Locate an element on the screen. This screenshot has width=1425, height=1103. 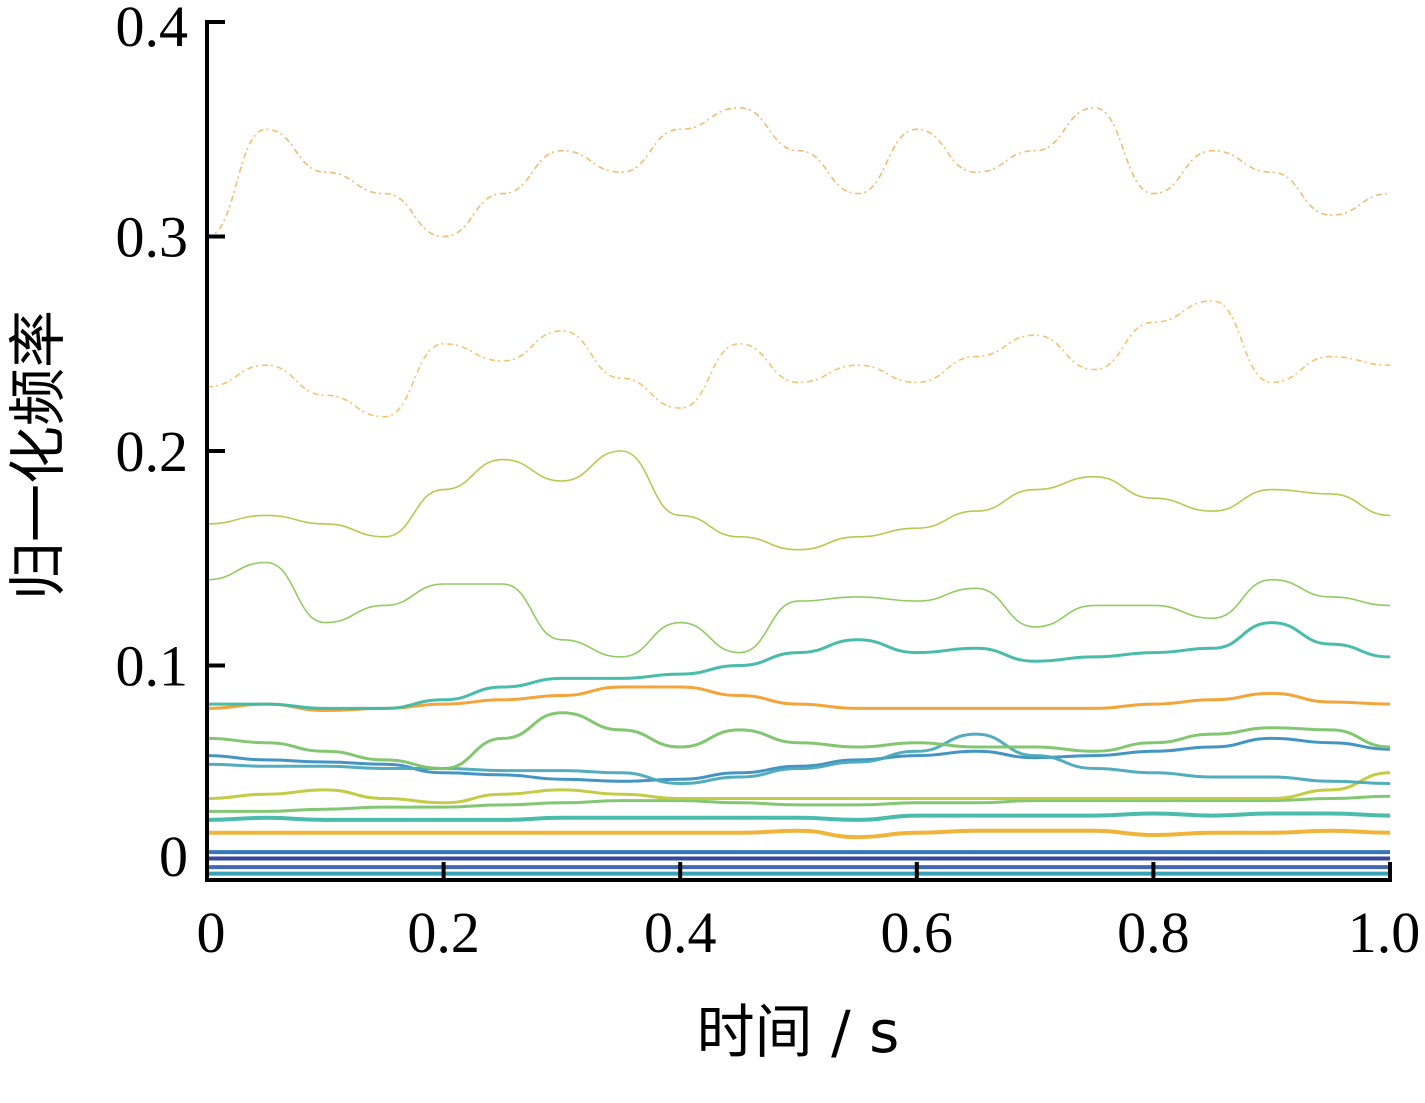
x-tick-label: 0.4 is located at coordinates (680, 932).